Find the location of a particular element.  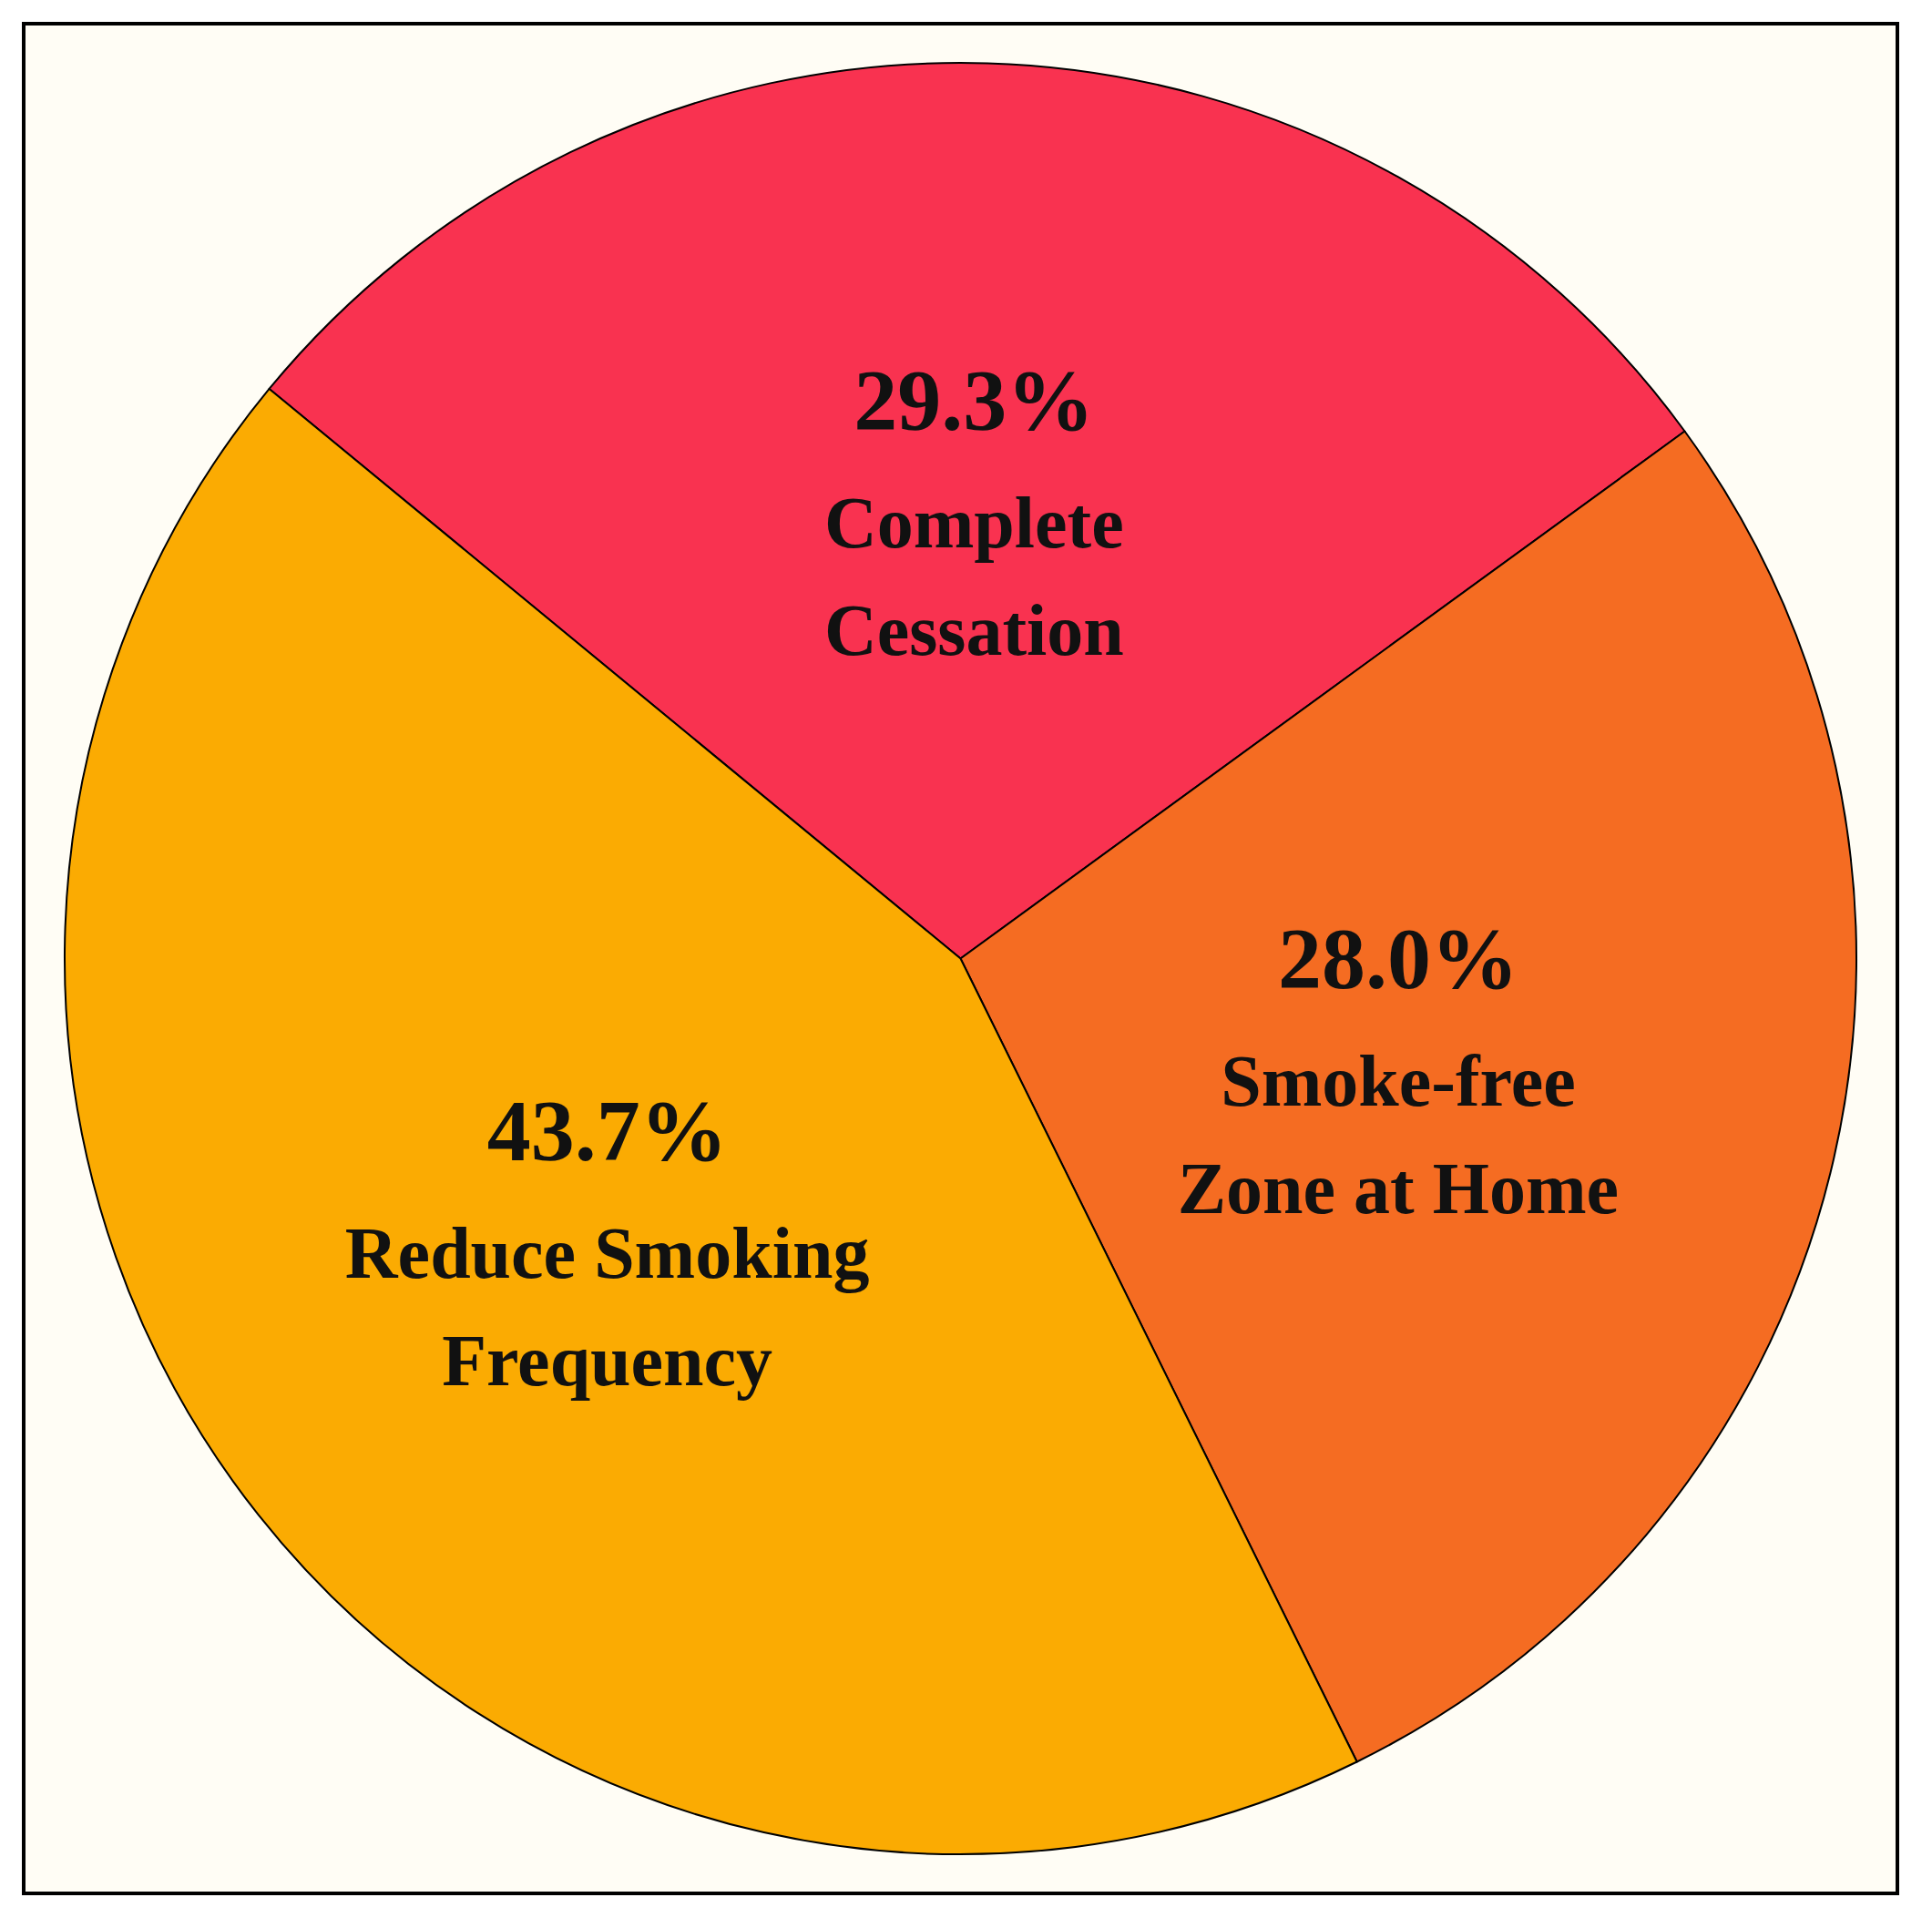

slice-label: Smoke-free Zone at Home is located at coordinates (1399, 1135).